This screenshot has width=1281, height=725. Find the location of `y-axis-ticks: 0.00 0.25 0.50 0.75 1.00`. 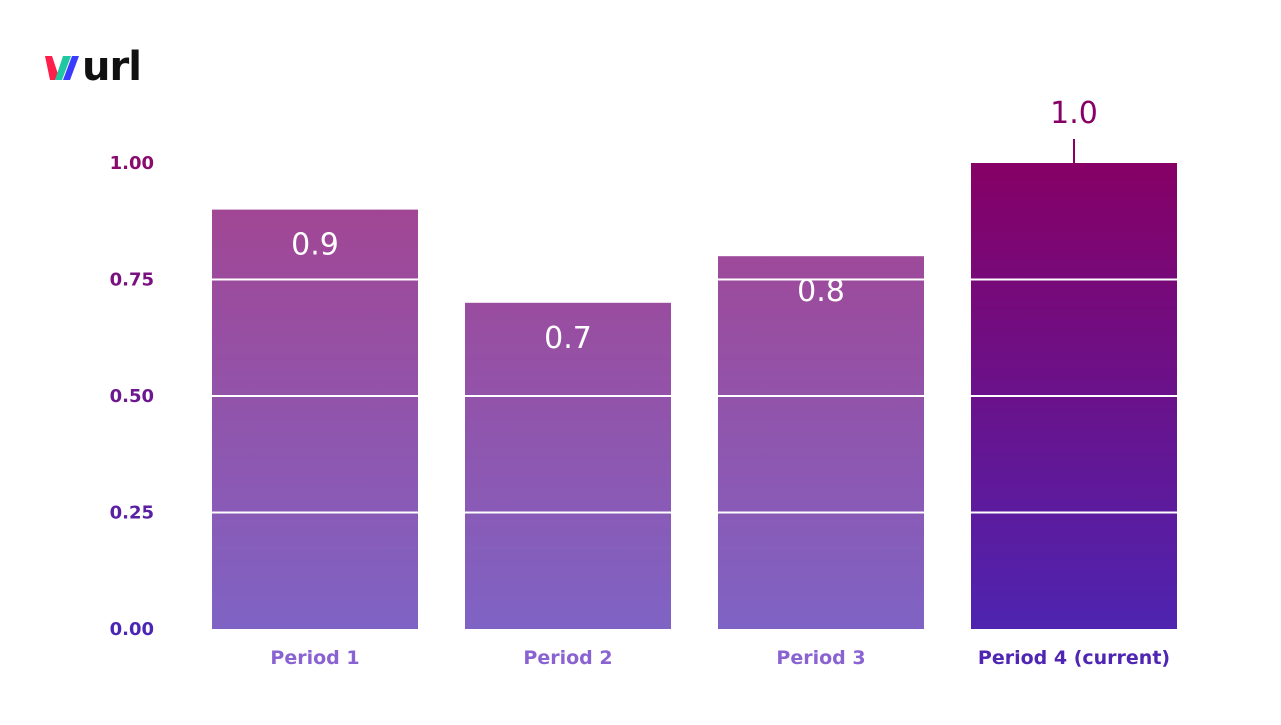

y-axis-ticks: 0.00 0.25 0.50 0.75 1.00 is located at coordinates (132, 396).